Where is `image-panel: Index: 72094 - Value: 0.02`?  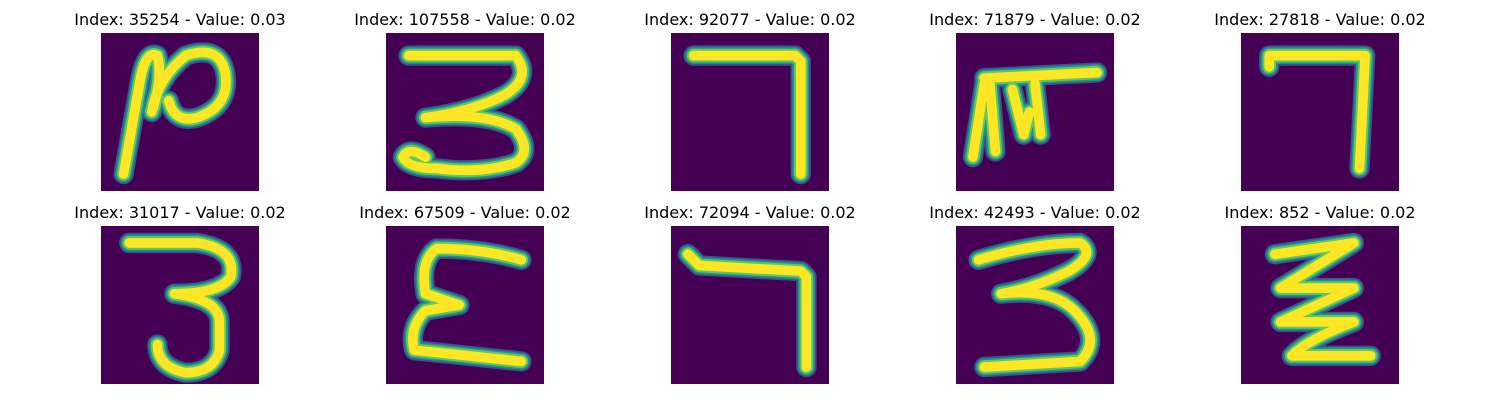
image-panel: Index: 72094 - Value: 0.02 is located at coordinates (750, 295).